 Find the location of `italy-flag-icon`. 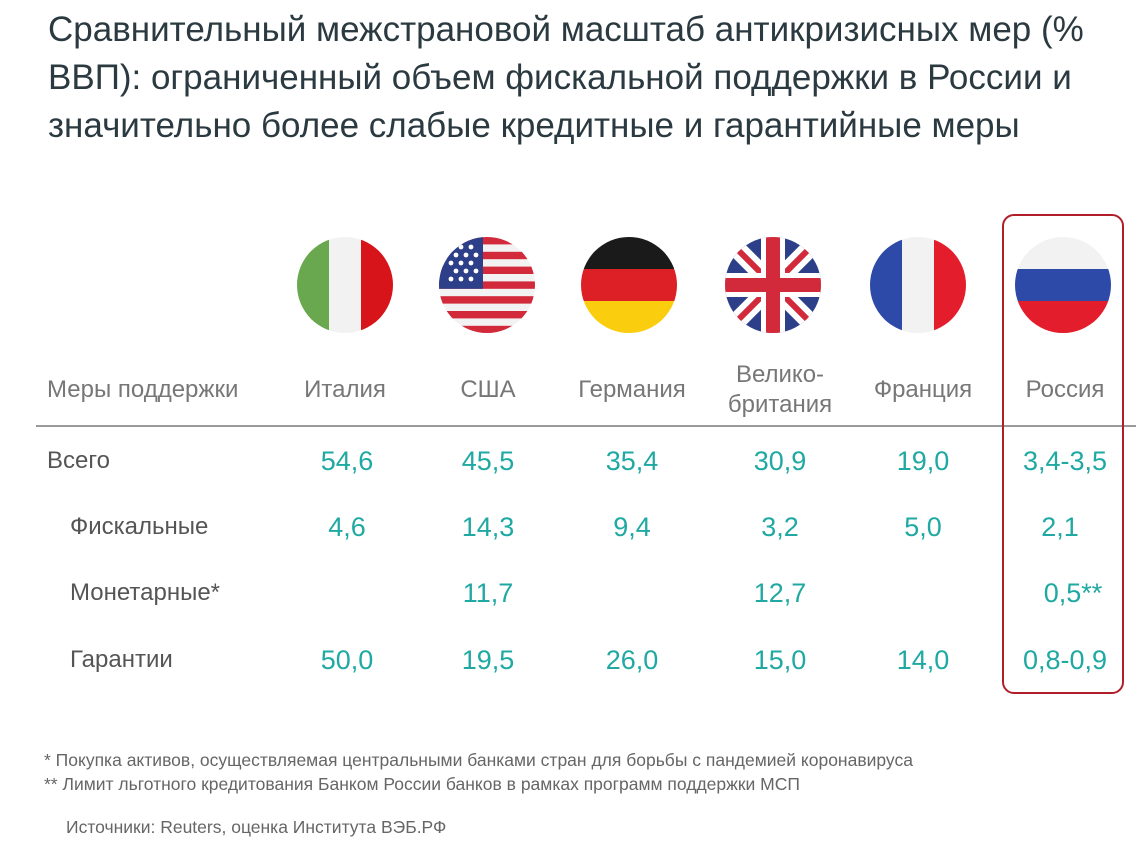

italy-flag-icon is located at coordinates (345, 285).